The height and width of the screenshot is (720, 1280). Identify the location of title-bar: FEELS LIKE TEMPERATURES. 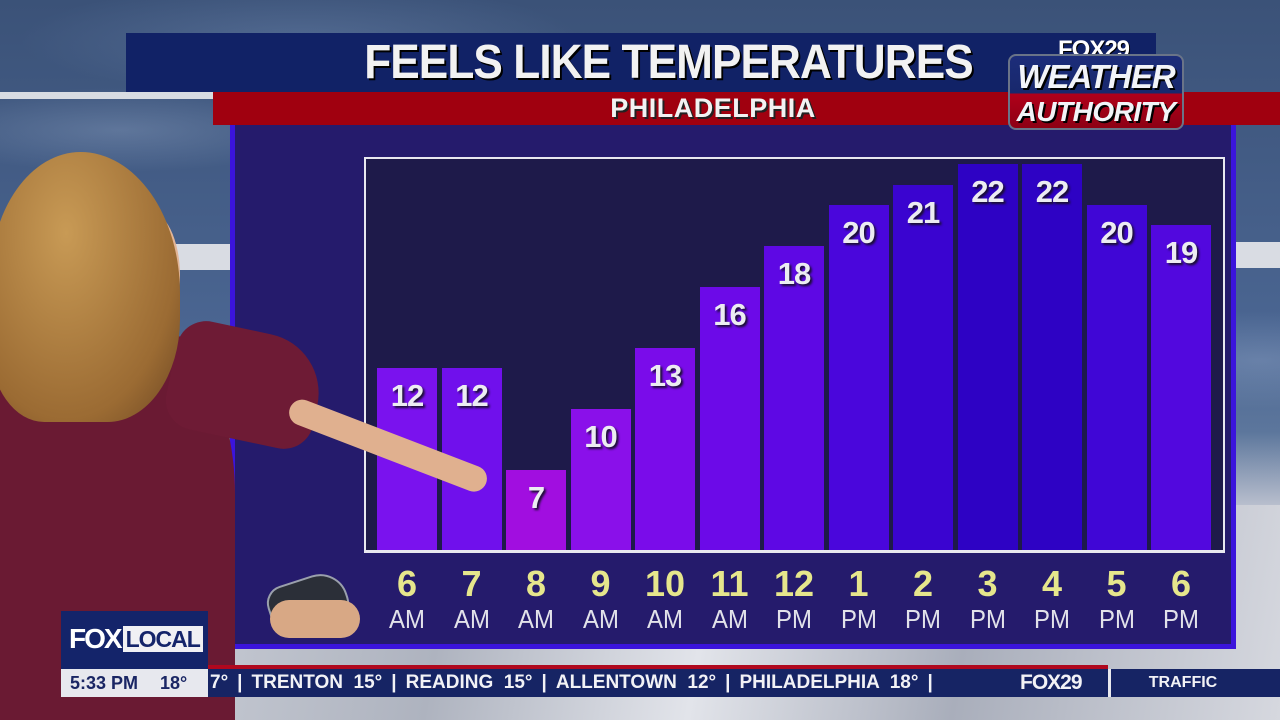
(641, 62).